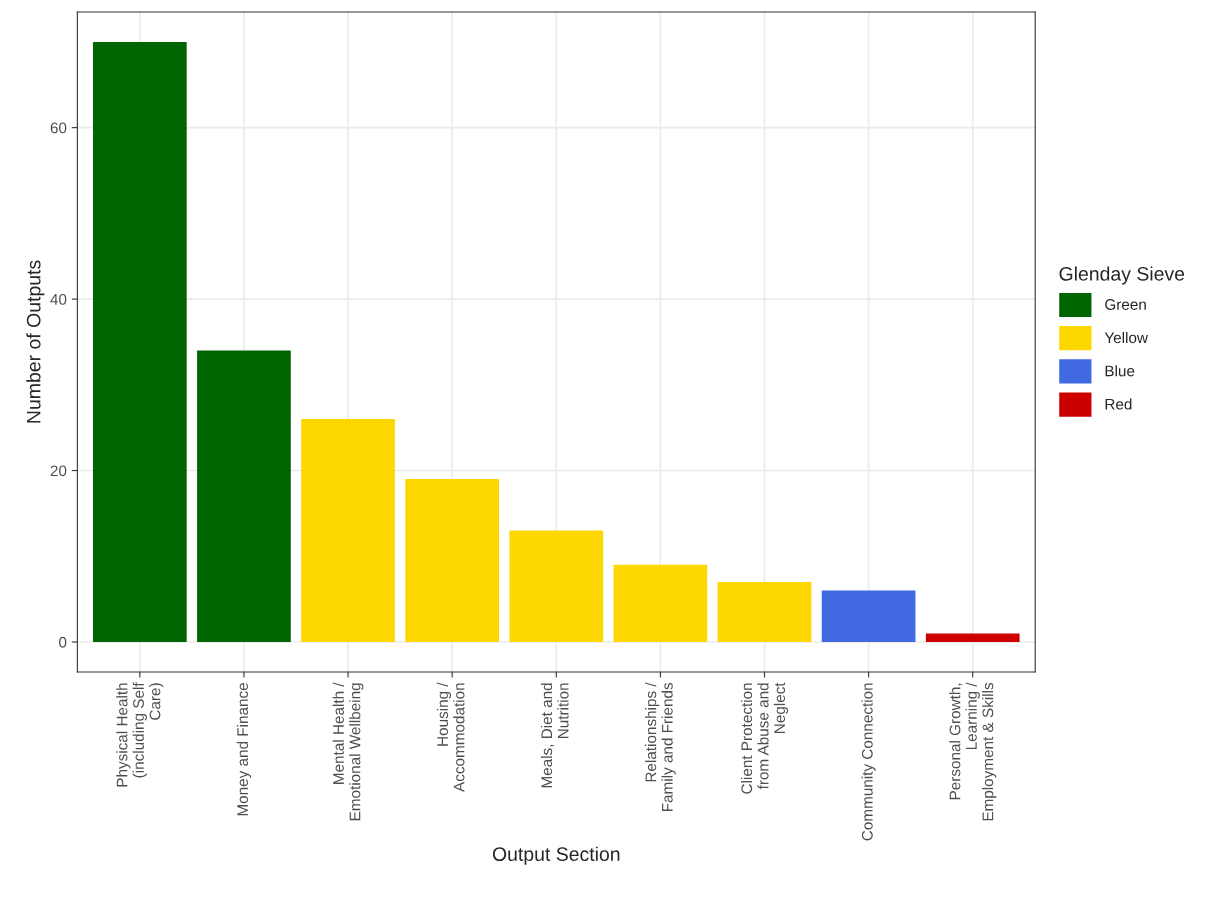 This screenshot has height=918, width=1228. I want to click on legend-title: Glenday Sieve, so click(1122, 275).